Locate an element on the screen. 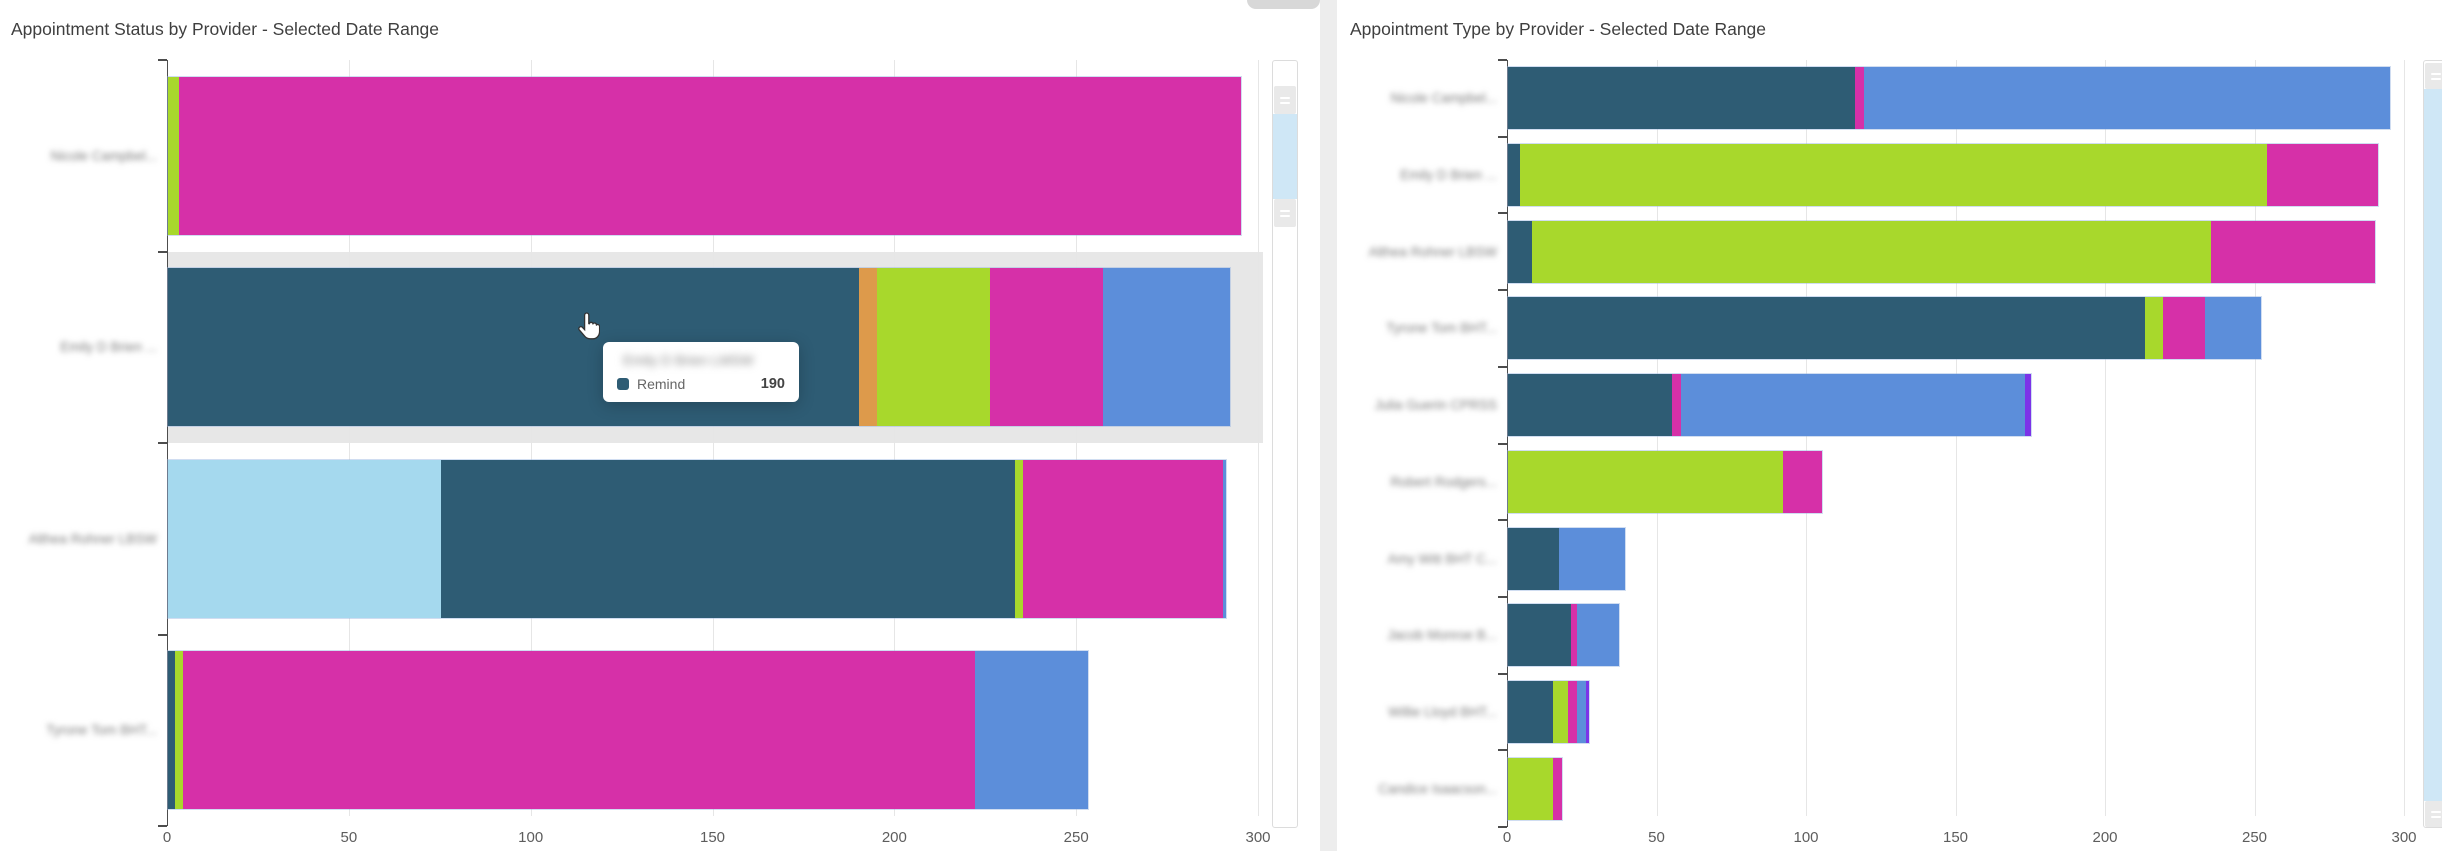 This screenshot has width=2442, height=851. x-axis-tick-label: 100 is located at coordinates (1806, 837).